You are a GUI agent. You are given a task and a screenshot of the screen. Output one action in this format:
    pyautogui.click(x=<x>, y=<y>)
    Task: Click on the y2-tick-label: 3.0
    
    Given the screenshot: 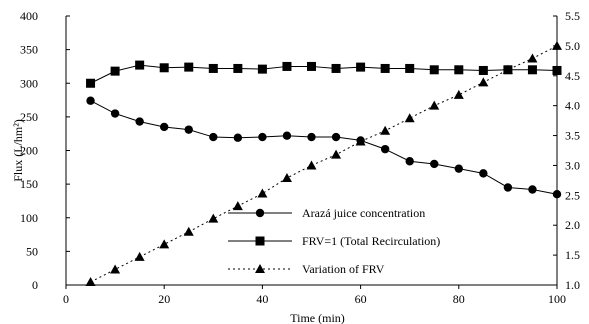 What is the action you would take?
    pyautogui.click(x=572, y=165)
    